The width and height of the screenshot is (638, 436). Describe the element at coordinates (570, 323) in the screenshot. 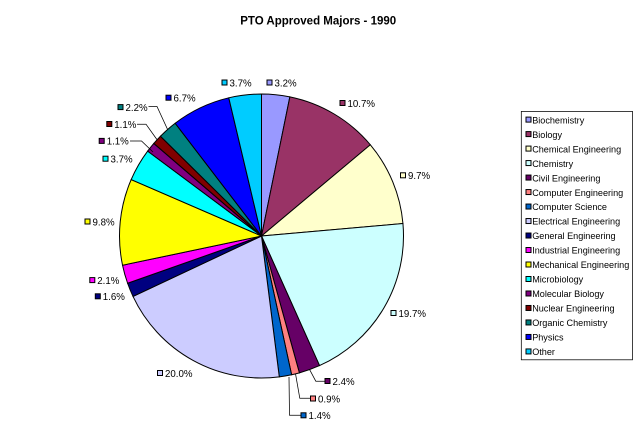

I see `svg-text: Organic Chemistry` at that location.